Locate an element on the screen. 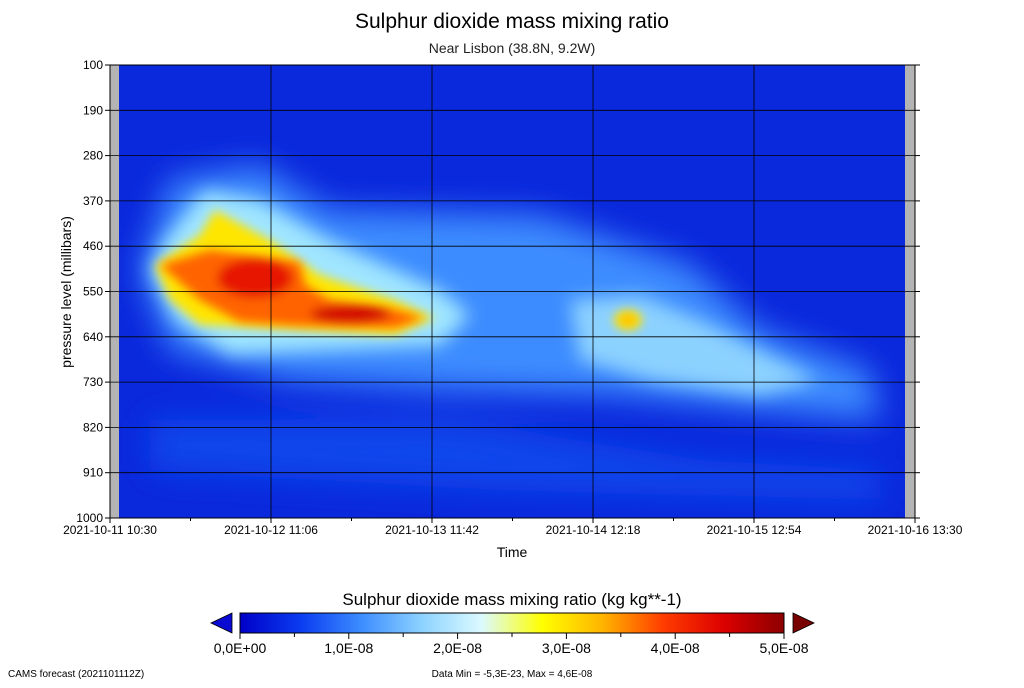  x-tick-label: 2021-10-14 12:18 is located at coordinates (593, 530).